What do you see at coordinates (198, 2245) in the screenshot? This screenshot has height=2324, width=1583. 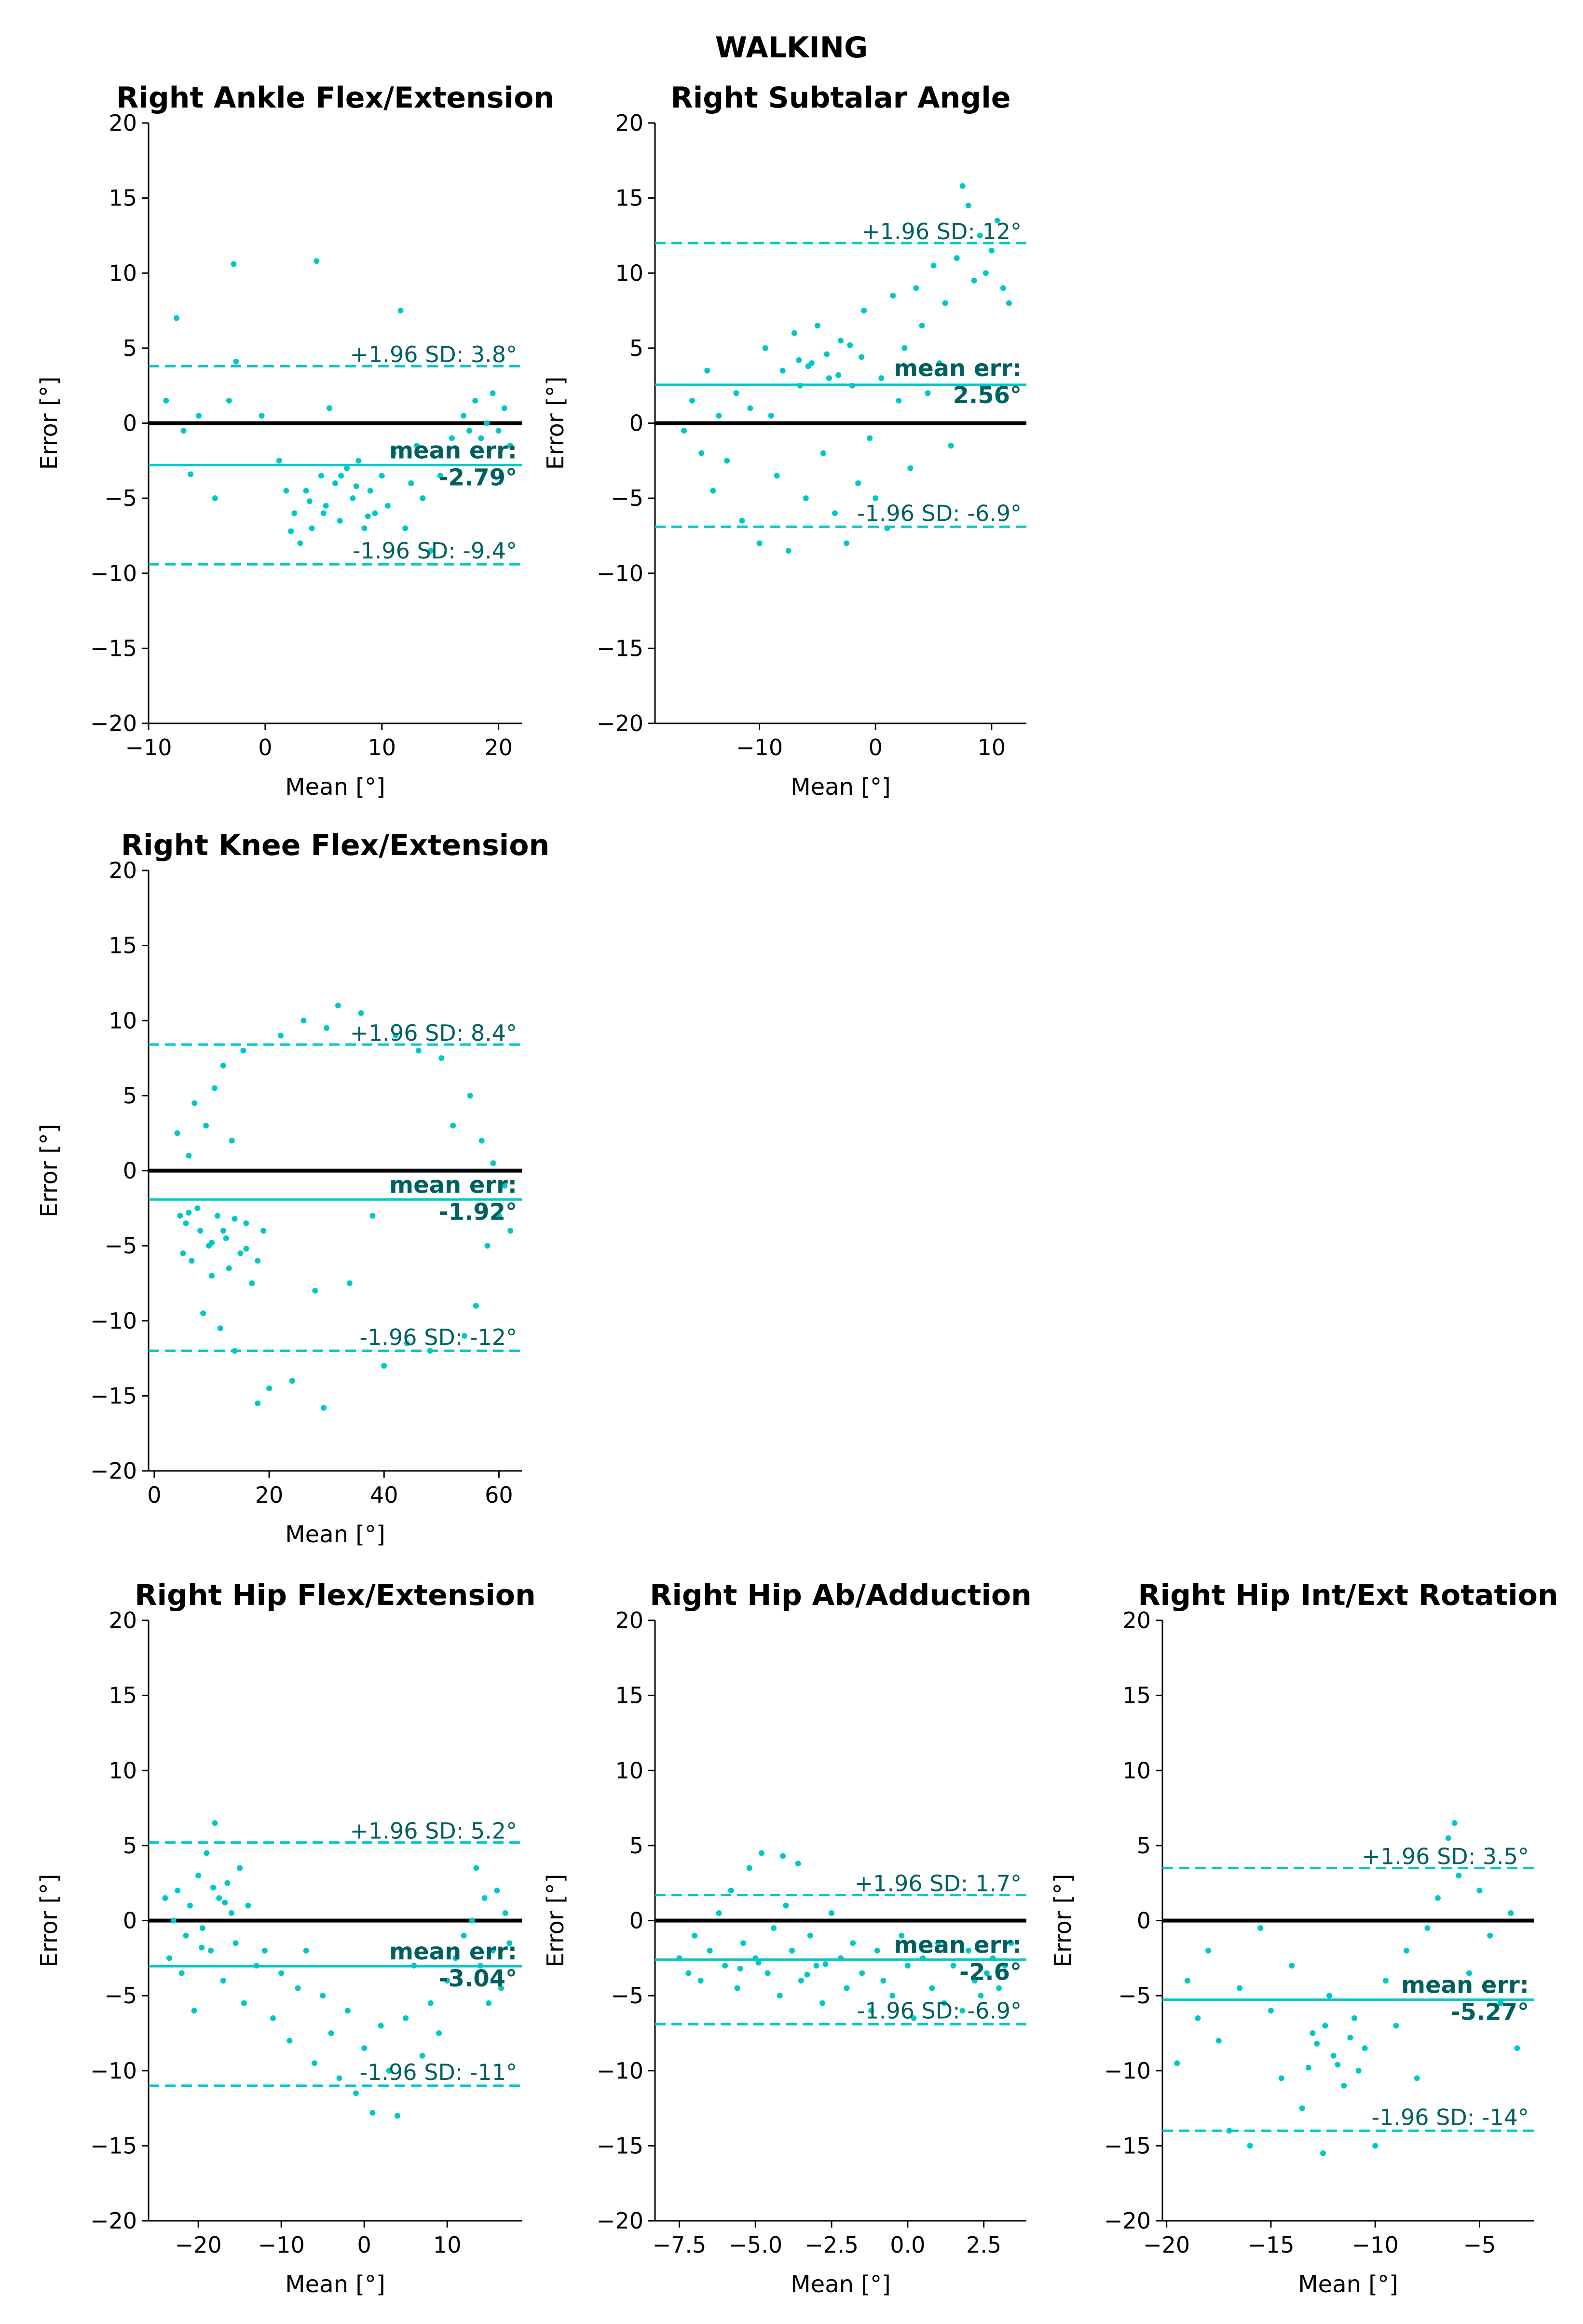 I see `x-tick-label: −20` at bounding box center [198, 2245].